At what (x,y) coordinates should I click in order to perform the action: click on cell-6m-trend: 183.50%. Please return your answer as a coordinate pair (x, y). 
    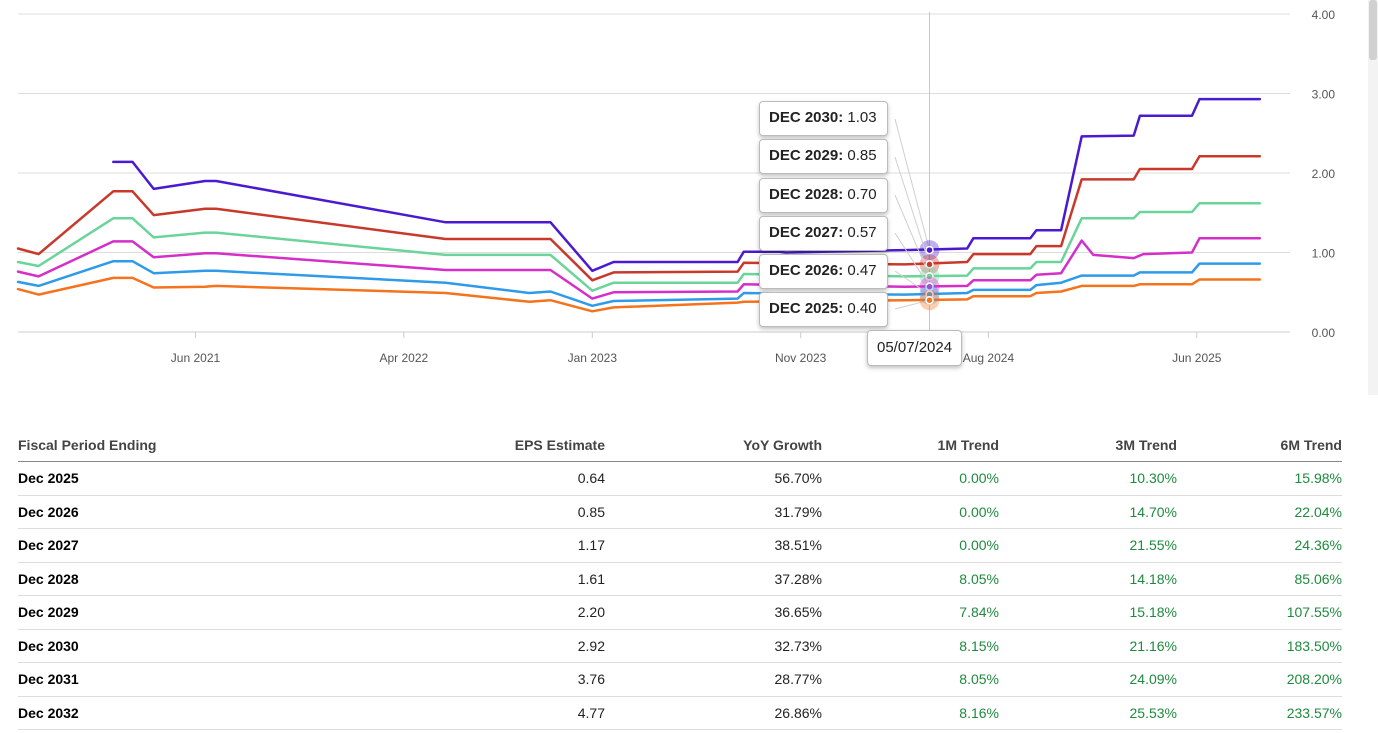
    Looking at the image, I should click on (1259, 646).